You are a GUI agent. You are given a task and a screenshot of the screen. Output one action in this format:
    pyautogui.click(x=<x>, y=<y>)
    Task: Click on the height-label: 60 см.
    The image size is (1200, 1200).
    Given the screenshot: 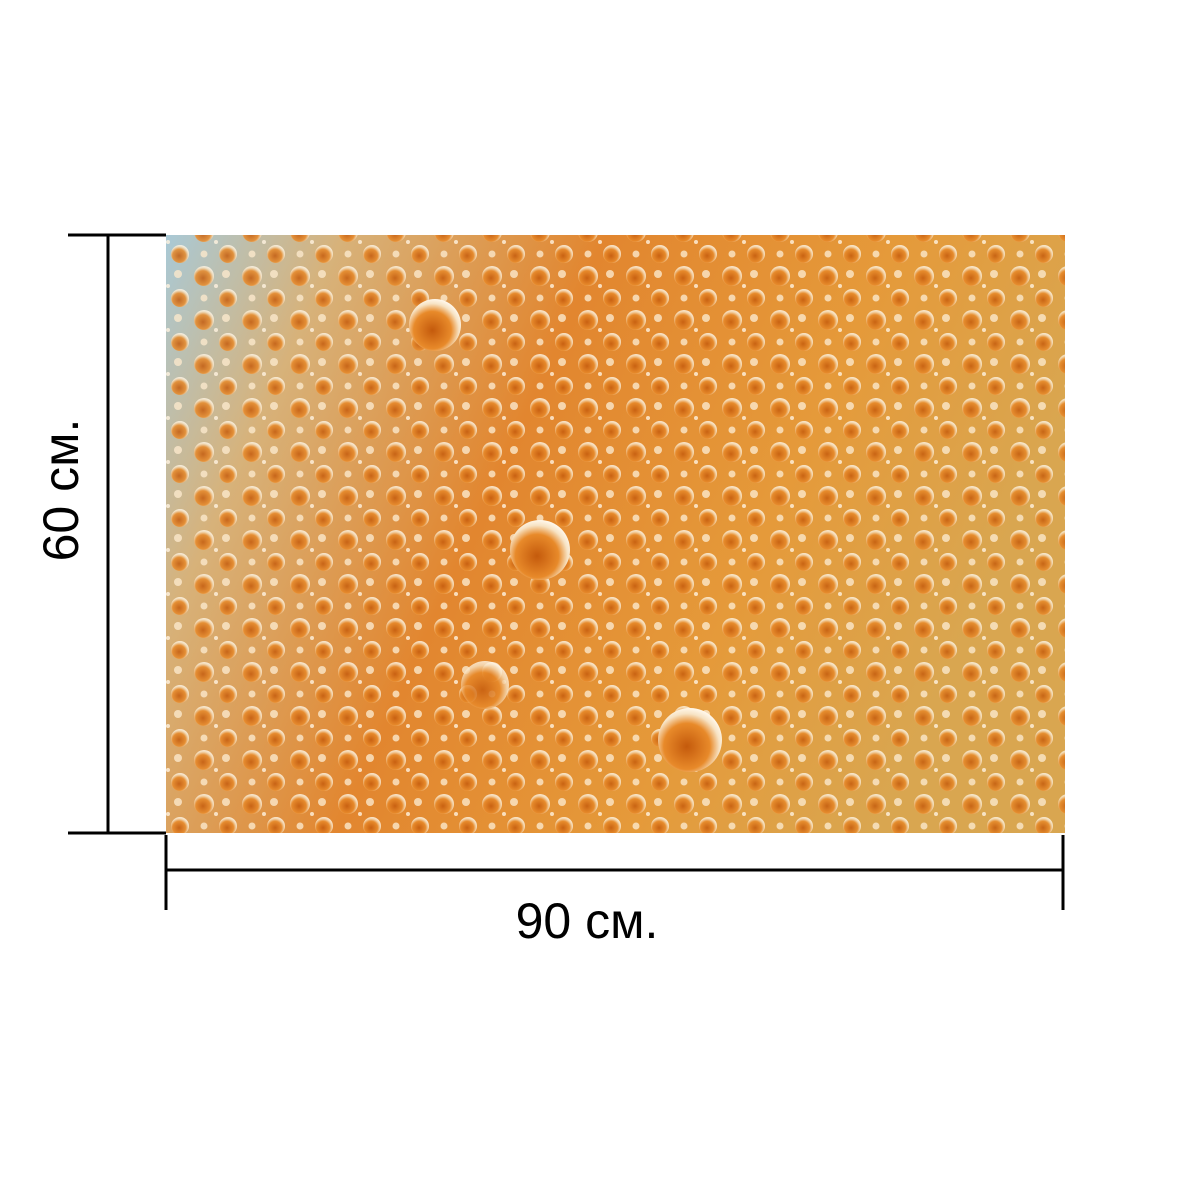 What is the action you would take?
    pyautogui.click(x=61, y=490)
    